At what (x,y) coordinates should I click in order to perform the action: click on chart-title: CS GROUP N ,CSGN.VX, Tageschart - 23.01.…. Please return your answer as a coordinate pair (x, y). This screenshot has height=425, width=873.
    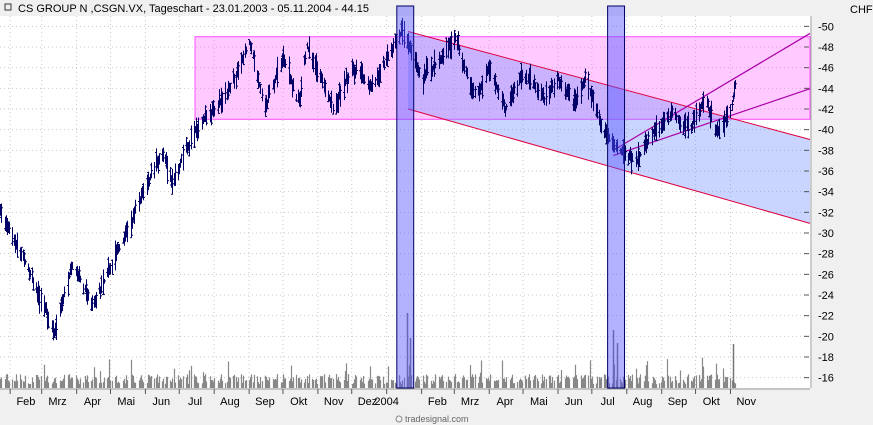
    Looking at the image, I should click on (193, 9).